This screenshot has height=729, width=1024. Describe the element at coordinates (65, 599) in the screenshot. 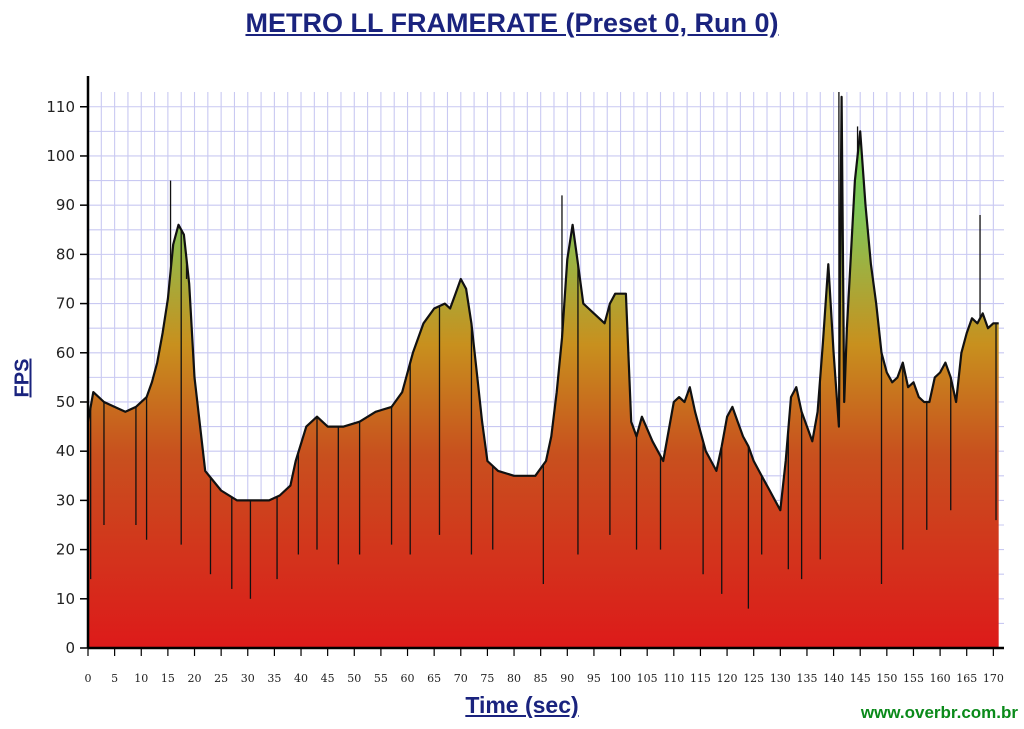

I see `y-tick-label: 10` at that location.